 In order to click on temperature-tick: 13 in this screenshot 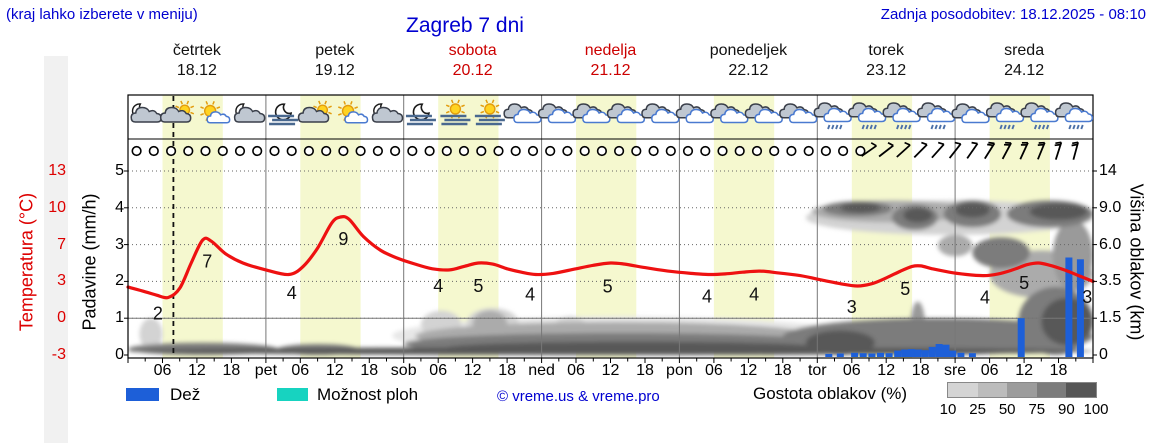, I will do `click(57, 170)`.